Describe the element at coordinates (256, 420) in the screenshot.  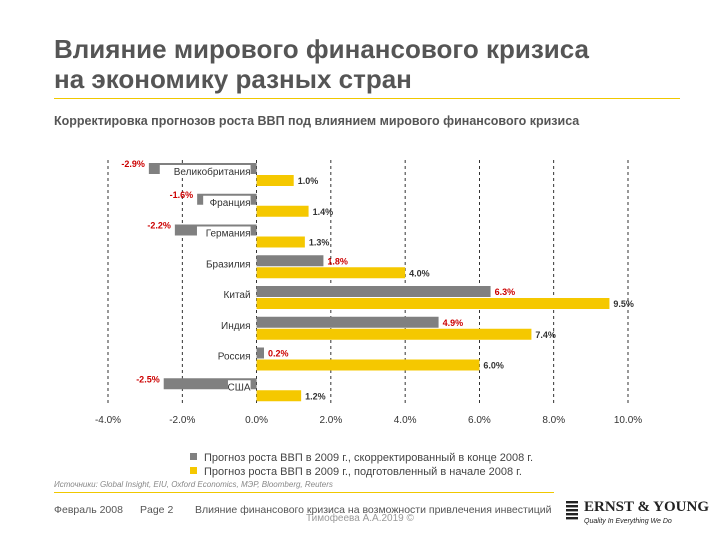
I see `x-tick-label-2: 0.0%` at that location.